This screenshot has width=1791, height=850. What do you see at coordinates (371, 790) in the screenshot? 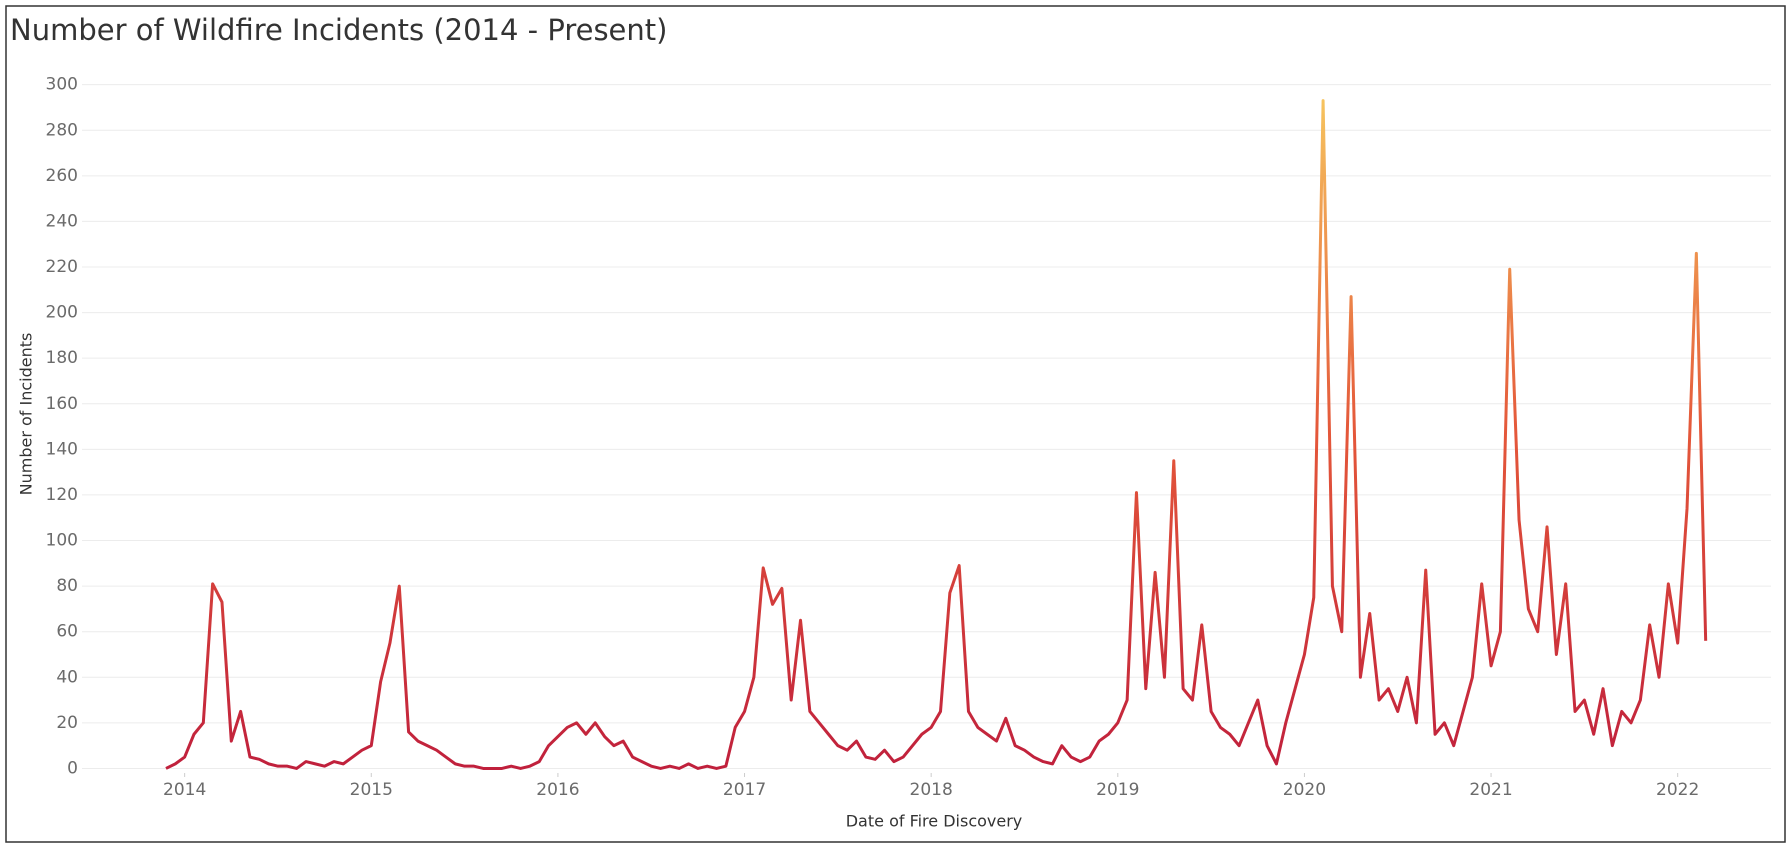
I see `x-tick-label: 2015` at bounding box center [371, 790].